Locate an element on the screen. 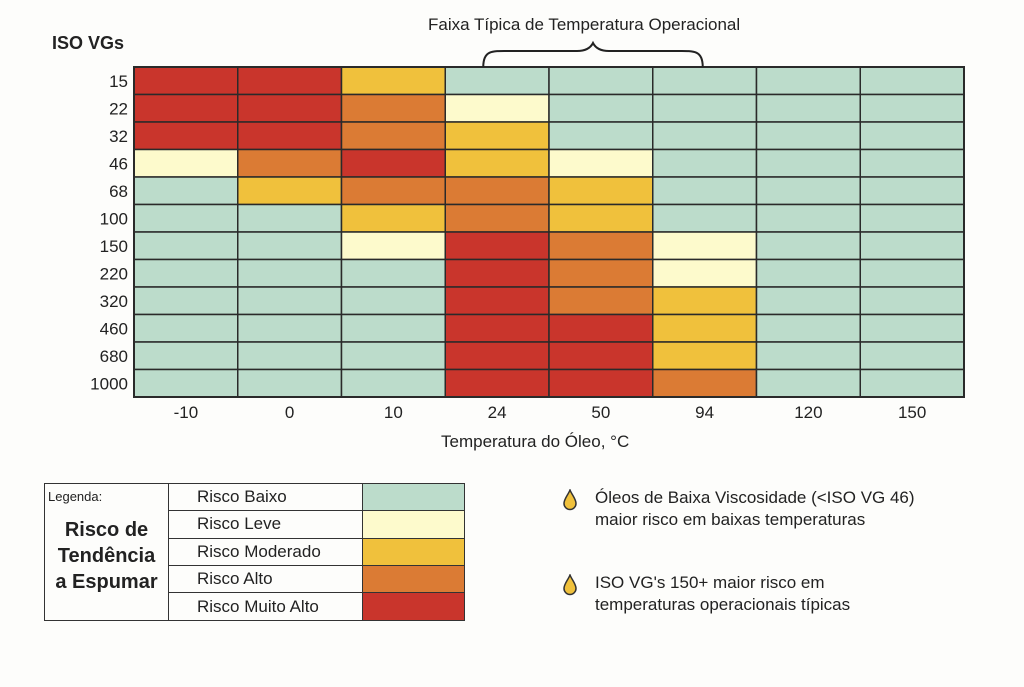 Image resolution: width=1024 pixels, height=687 pixels. legend-row: Risco Alto is located at coordinates (265, 580).